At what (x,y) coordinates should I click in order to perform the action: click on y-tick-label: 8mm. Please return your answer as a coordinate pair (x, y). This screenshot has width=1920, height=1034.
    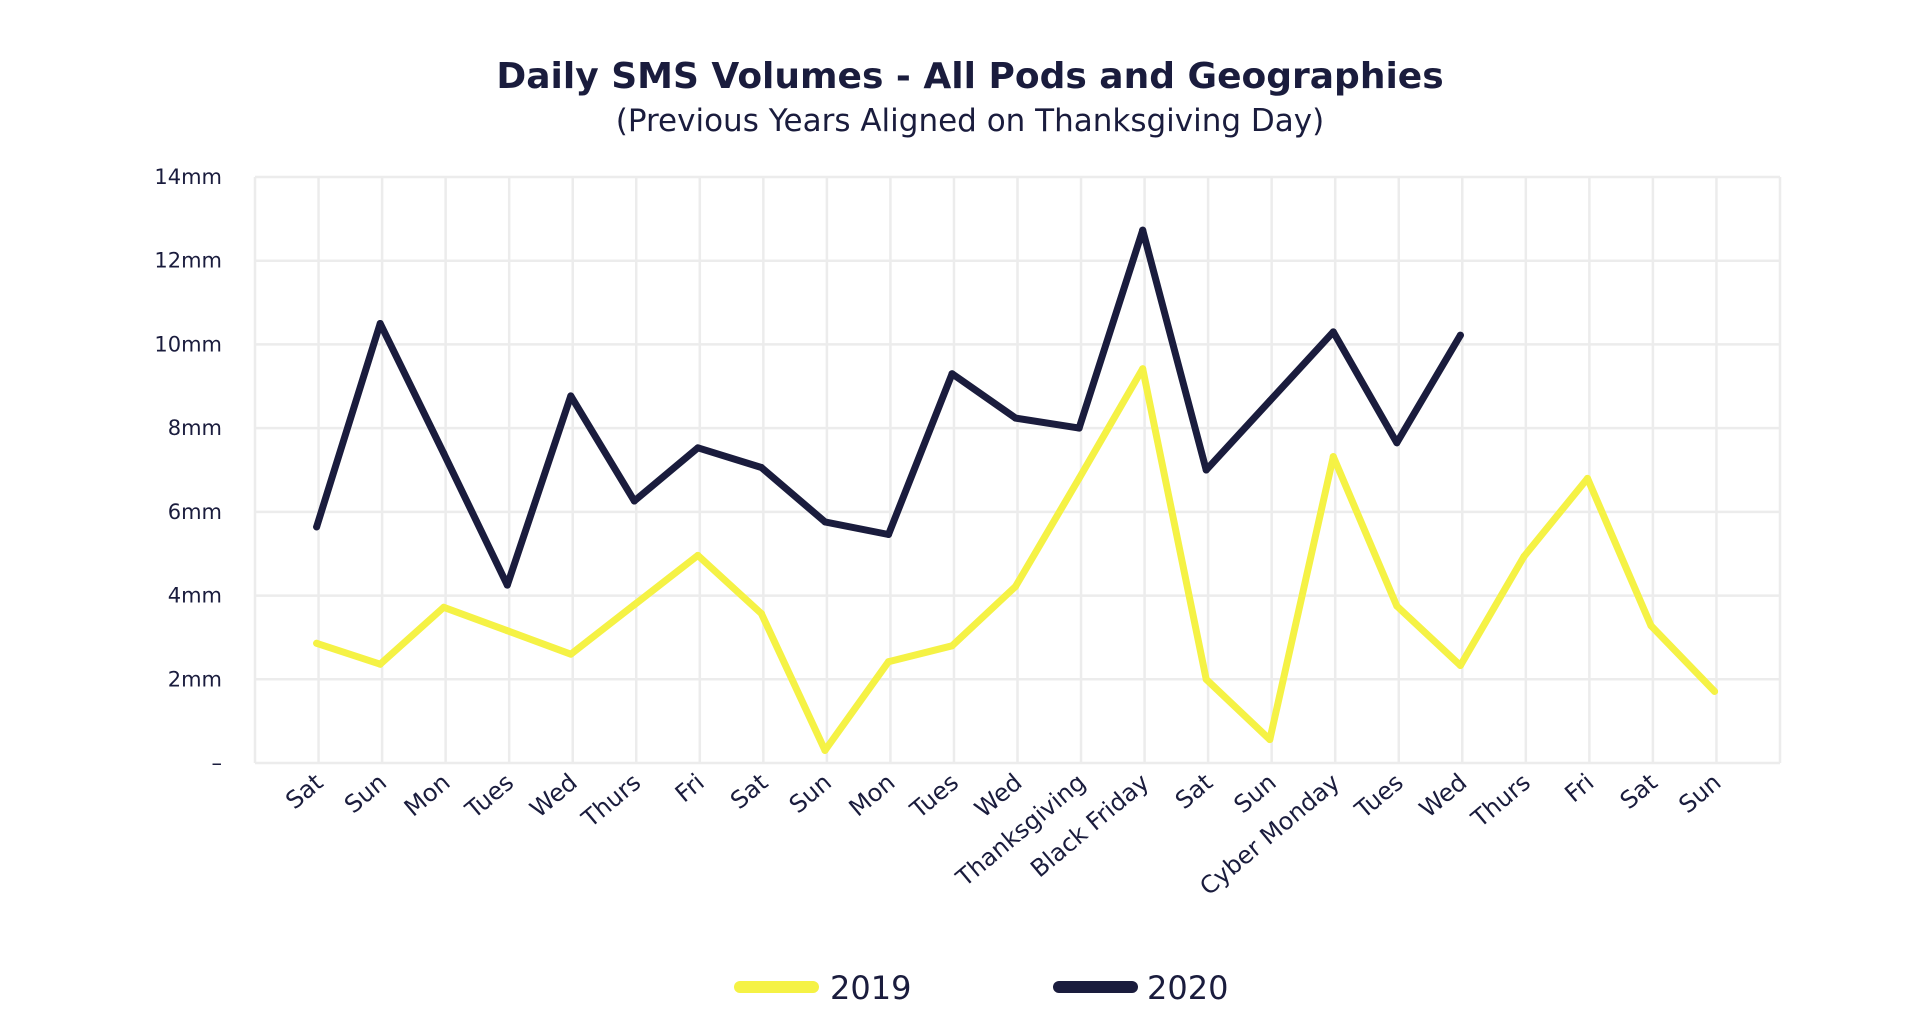
    Looking at the image, I should click on (195, 428).